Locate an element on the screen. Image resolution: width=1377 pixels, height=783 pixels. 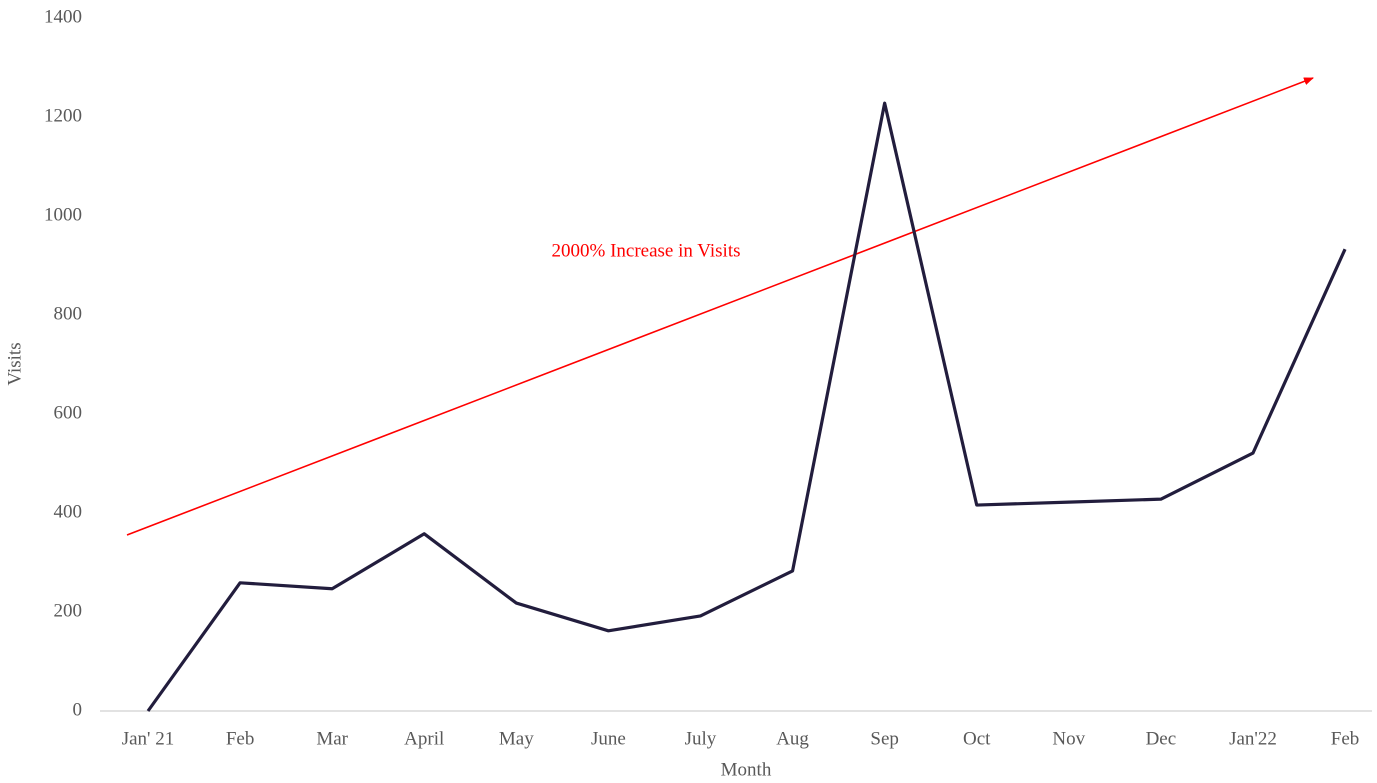
x-tick-label: Mar is located at coordinates (332, 738).